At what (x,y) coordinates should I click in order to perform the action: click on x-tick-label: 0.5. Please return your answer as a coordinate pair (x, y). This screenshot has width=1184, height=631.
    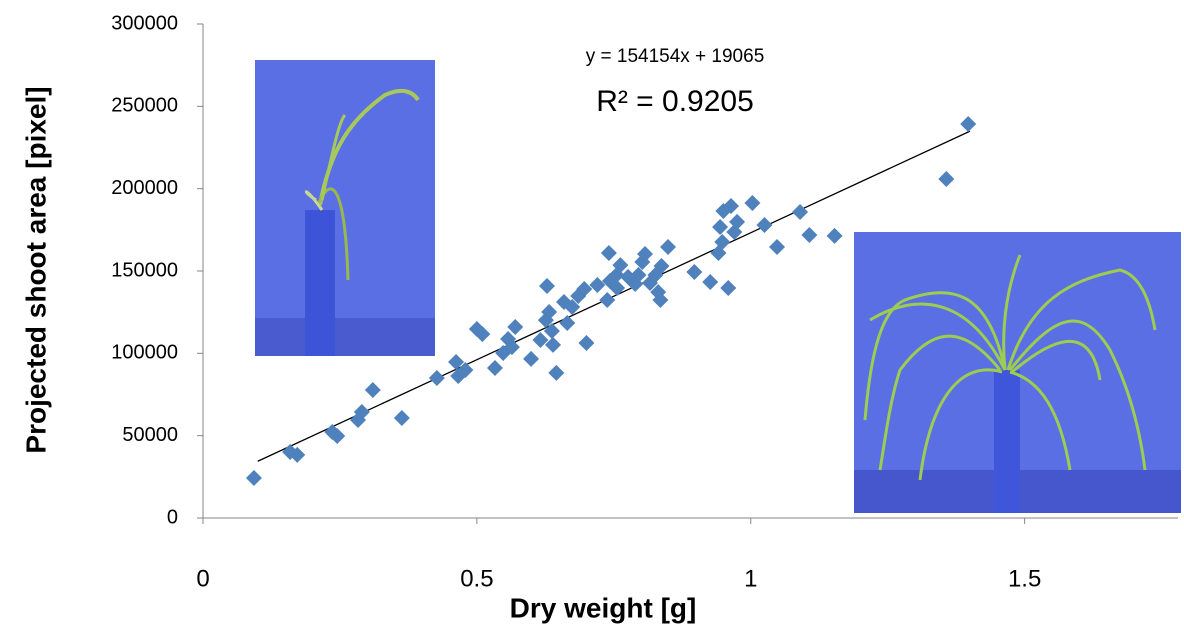
    Looking at the image, I should click on (476, 578).